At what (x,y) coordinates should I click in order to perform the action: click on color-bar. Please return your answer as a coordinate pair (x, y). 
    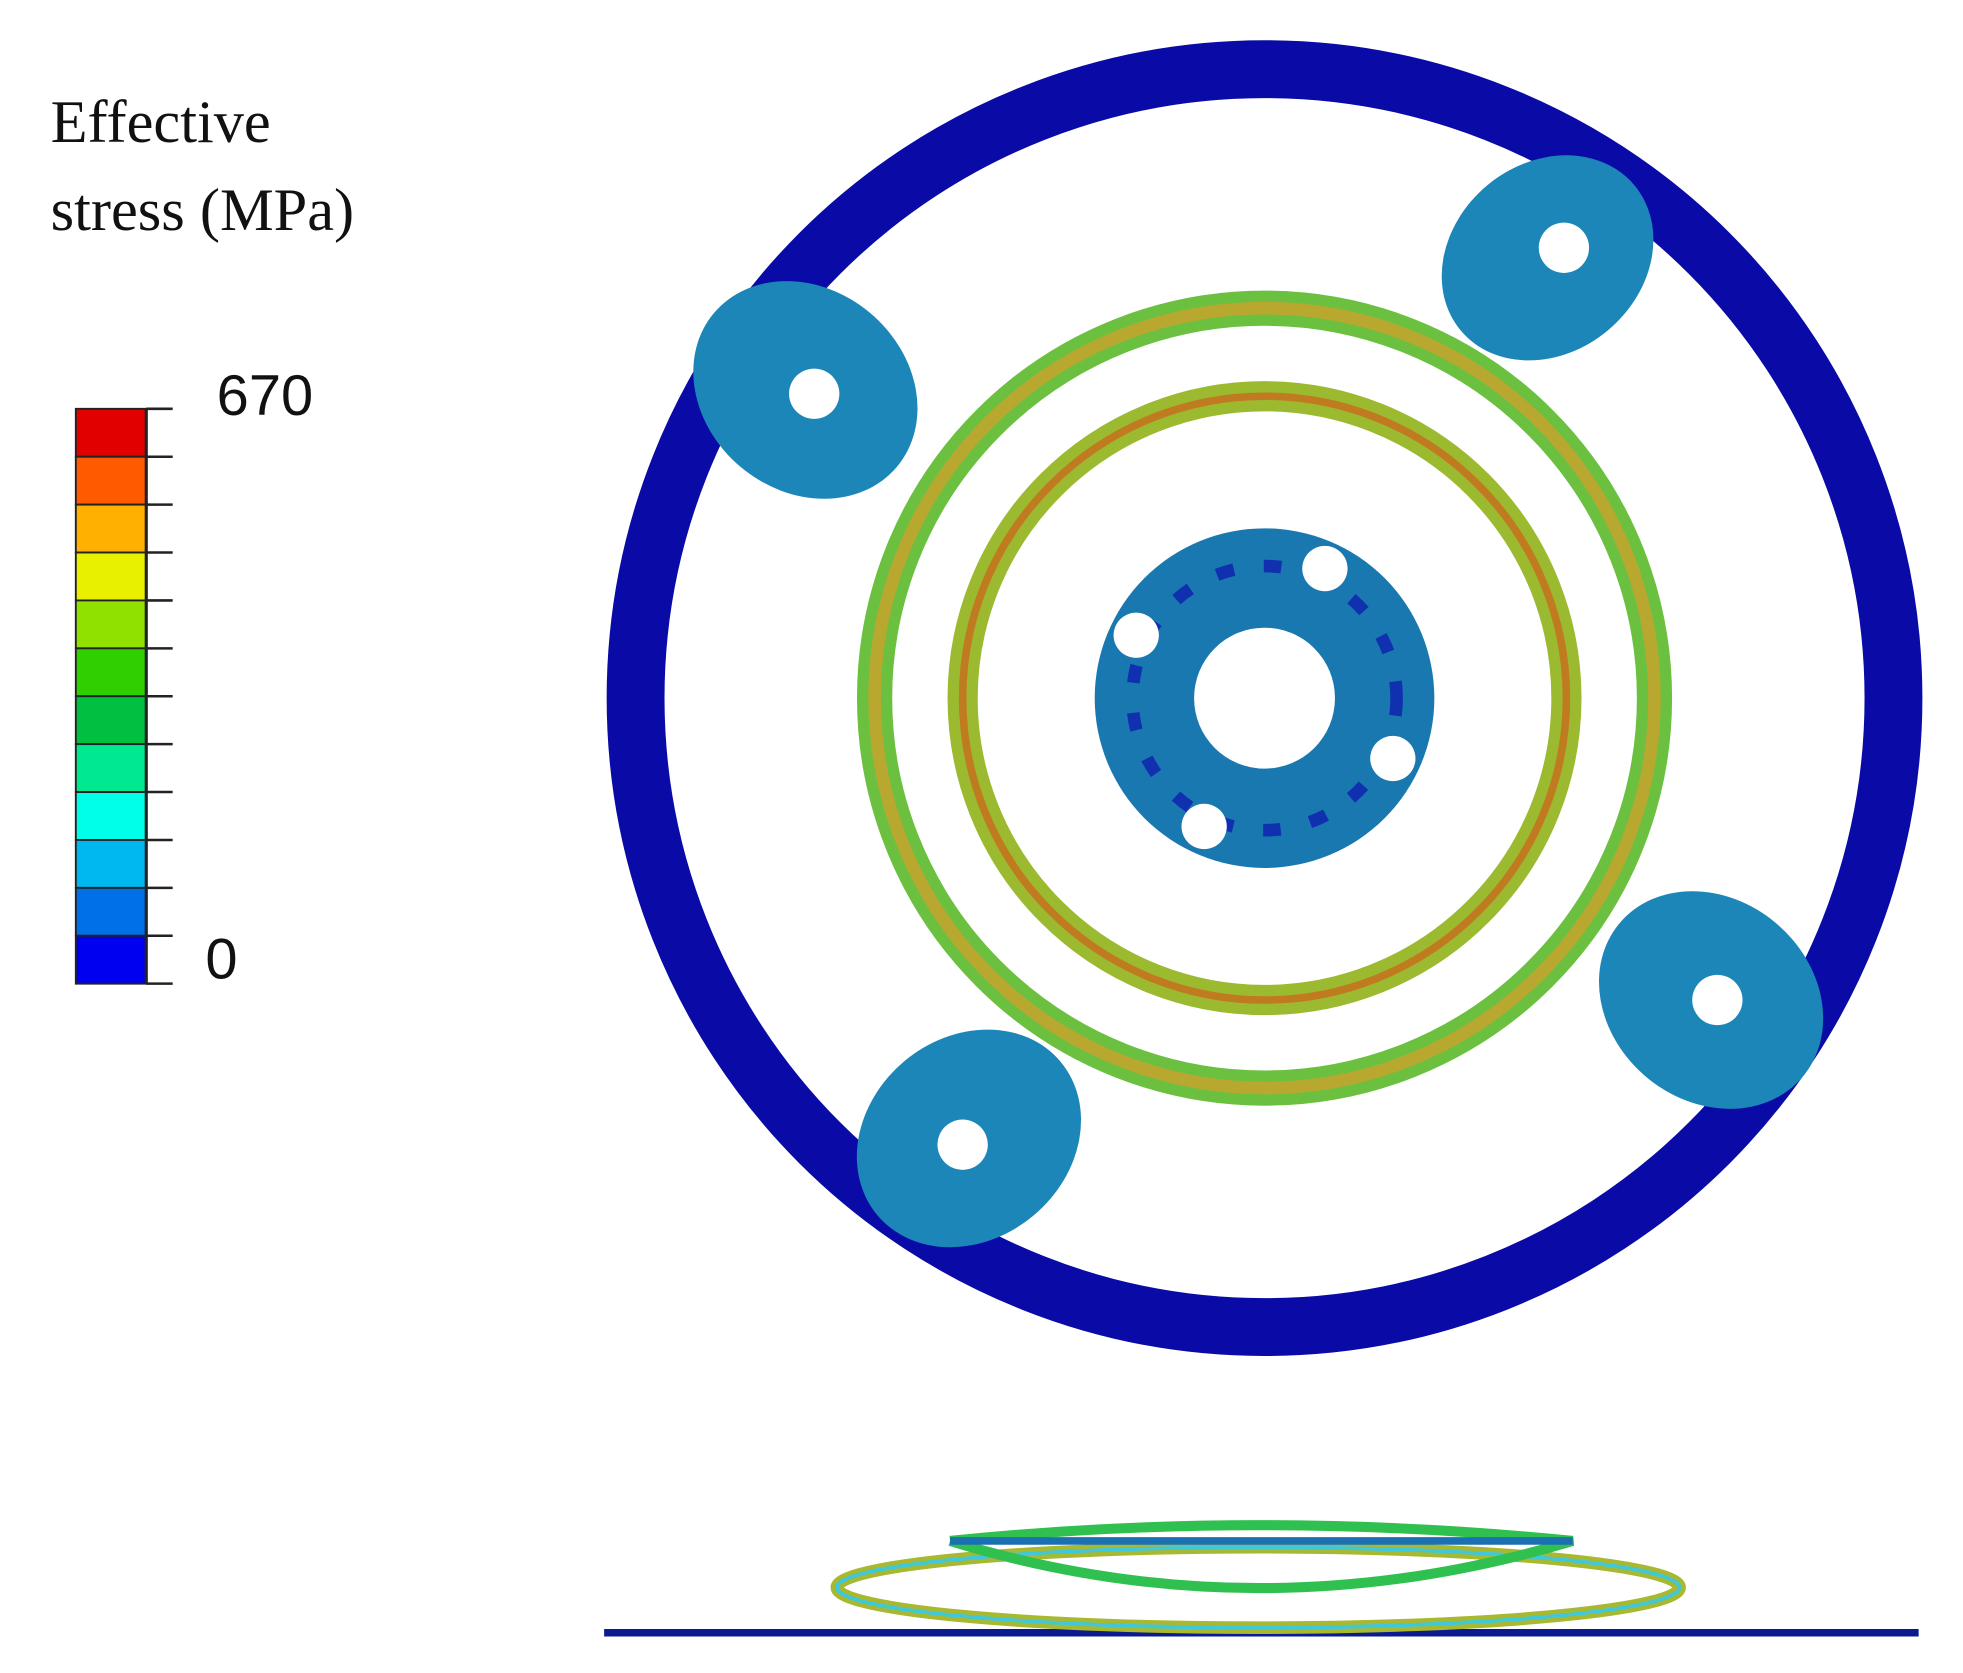
    Looking at the image, I should click on (123, 696).